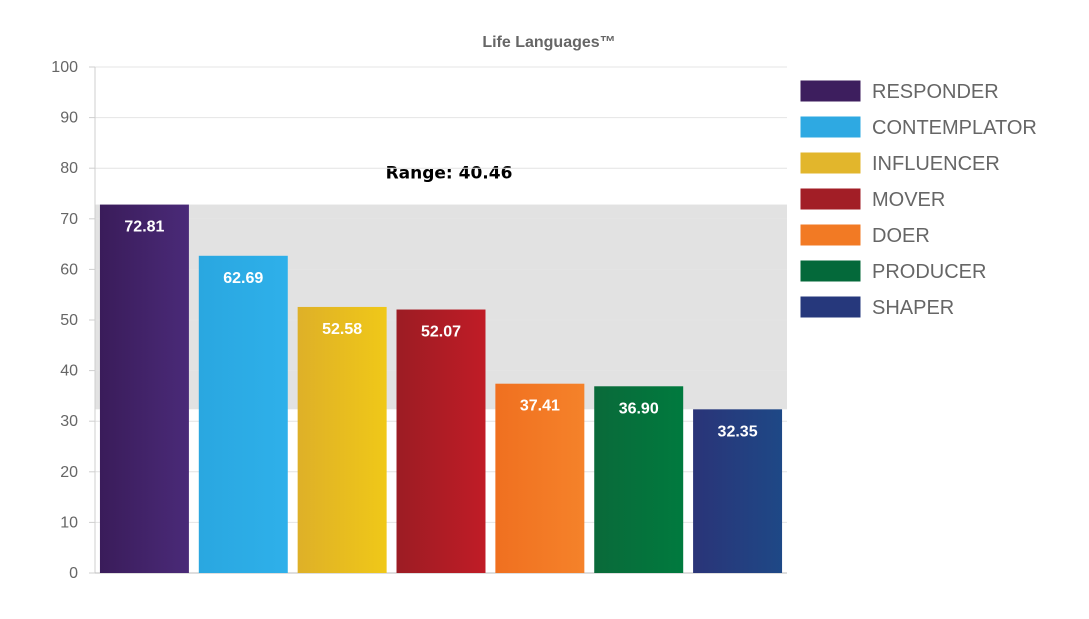 The image size is (1089, 619). I want to click on bar-value-label: 32.35, so click(738, 431).